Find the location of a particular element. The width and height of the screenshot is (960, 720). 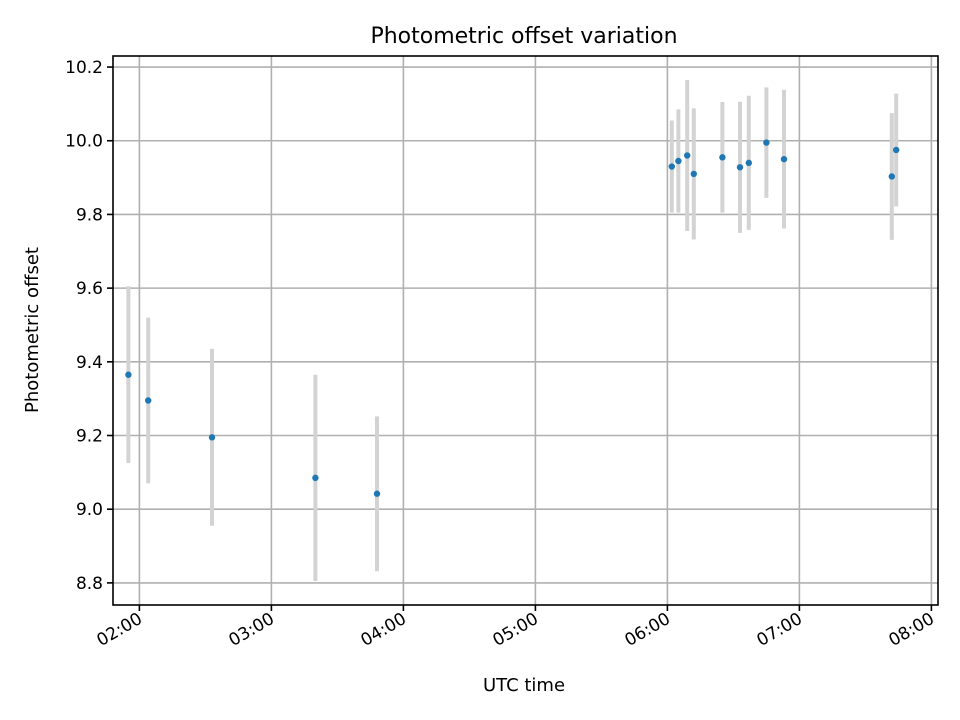

x-axis-label: UTC time is located at coordinates (524, 685).